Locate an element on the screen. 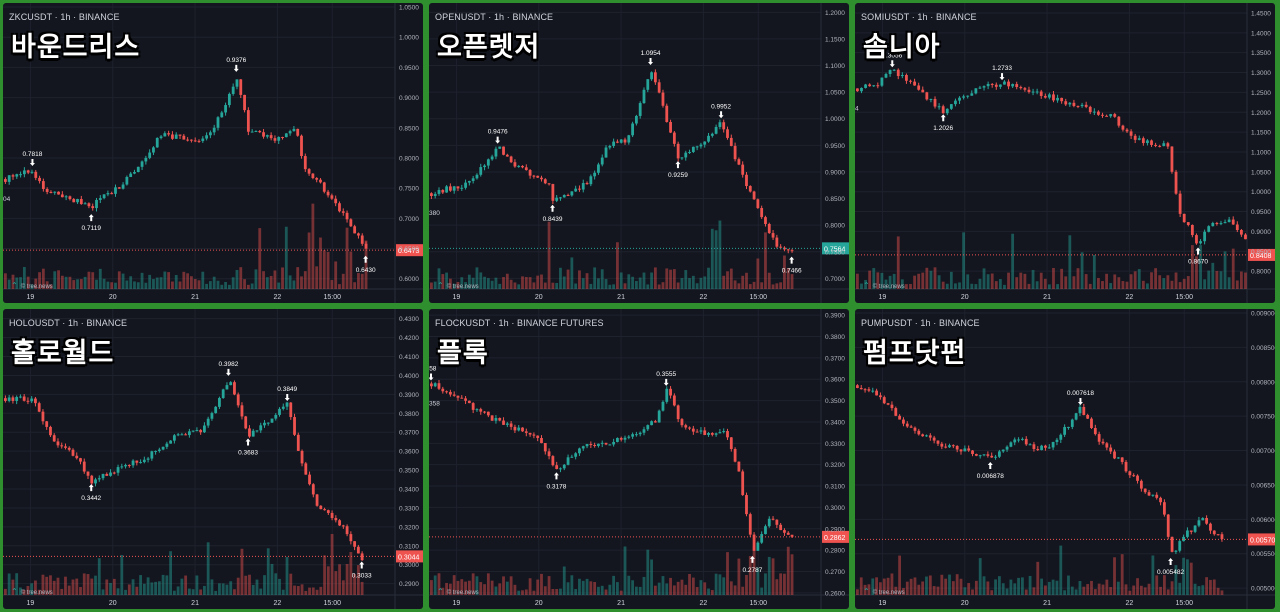  last-price-label: 0.8408 is located at coordinates (1261, 256).